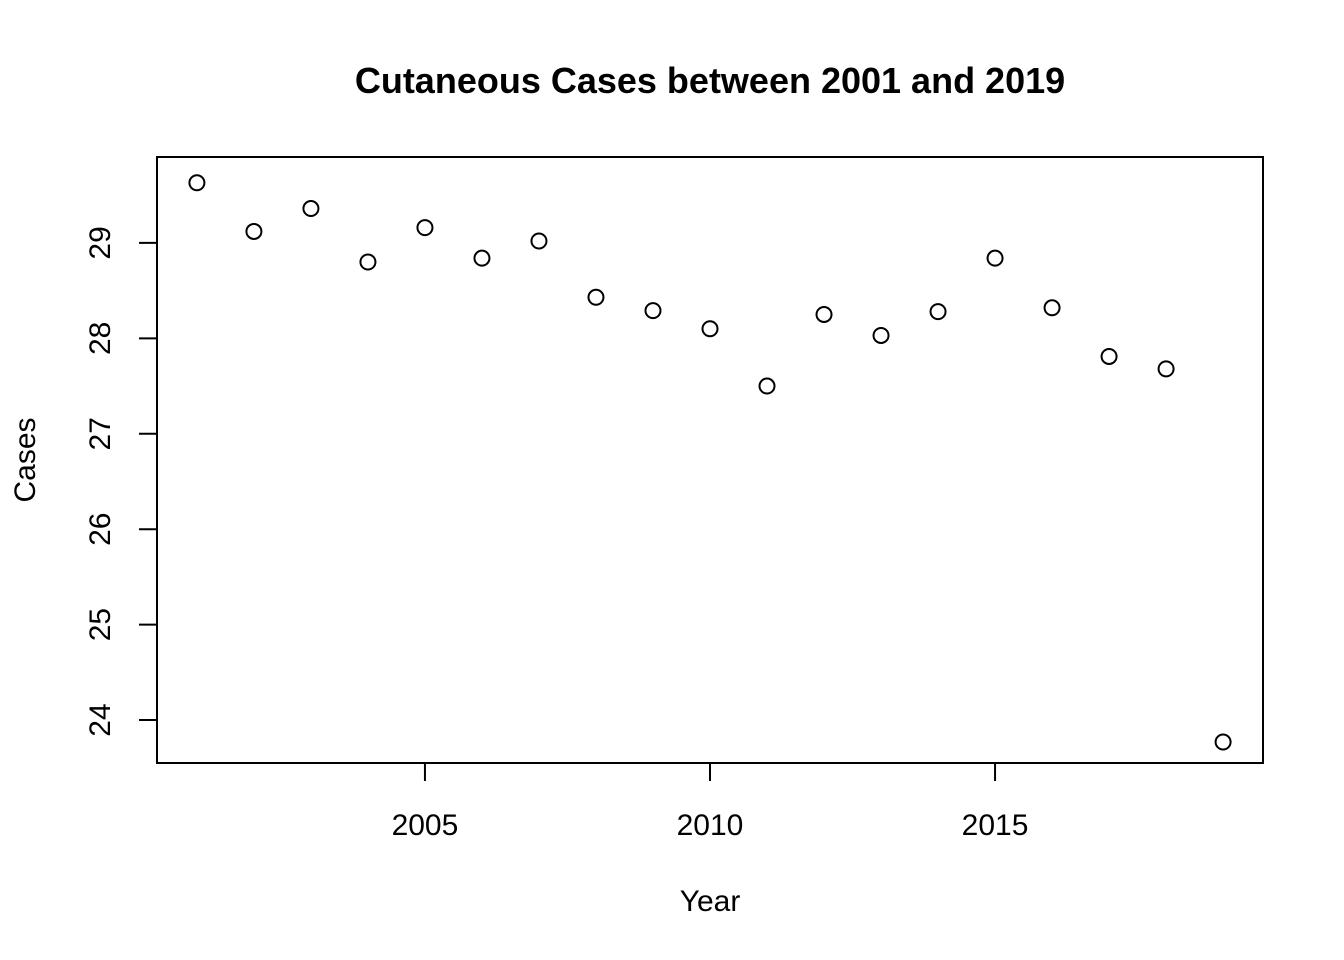 Image resolution: width=1344 pixels, height=960 pixels. I want to click on y-tick-label: 28, so click(100, 338).